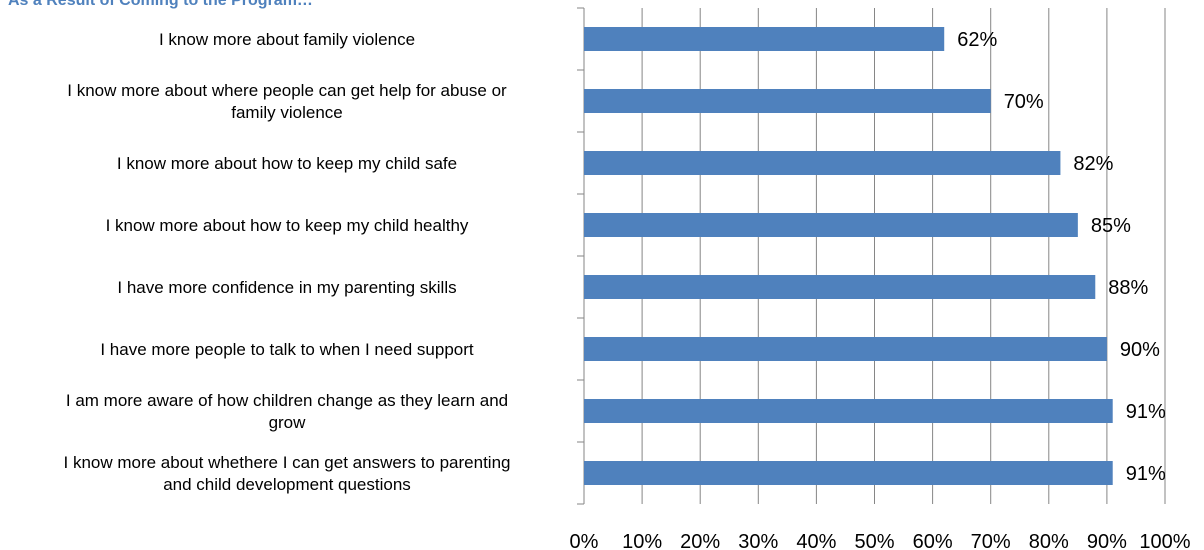 This screenshot has width=1204, height=550. I want to click on x-tick-label: 50%, so click(874, 540).